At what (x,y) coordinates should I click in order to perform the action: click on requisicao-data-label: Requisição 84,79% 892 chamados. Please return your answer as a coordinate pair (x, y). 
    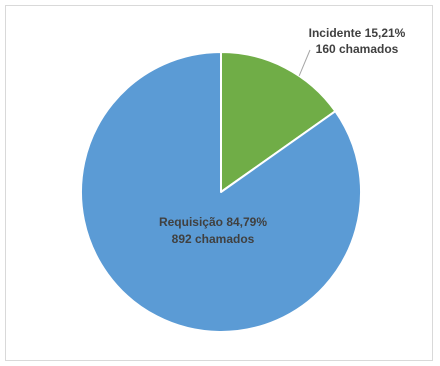
    Looking at the image, I should click on (213, 230).